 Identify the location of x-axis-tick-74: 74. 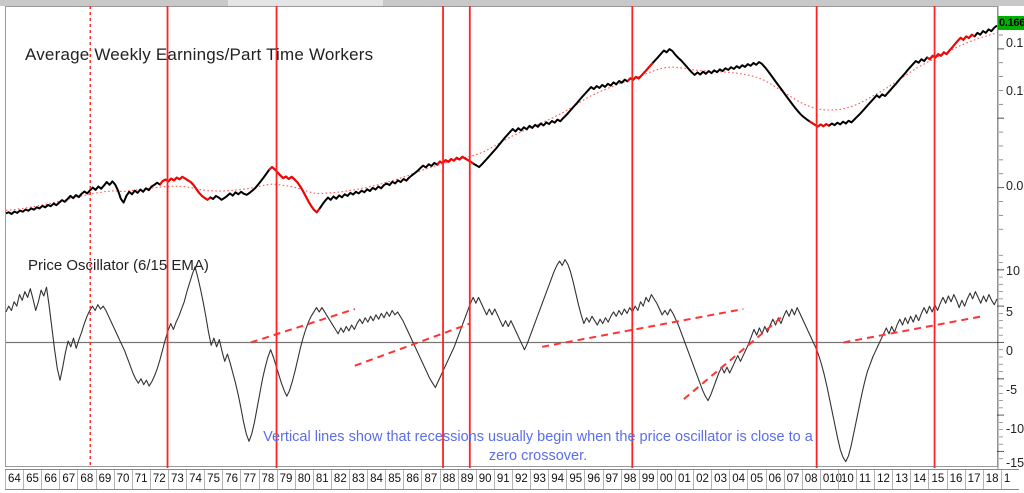
(195, 479).